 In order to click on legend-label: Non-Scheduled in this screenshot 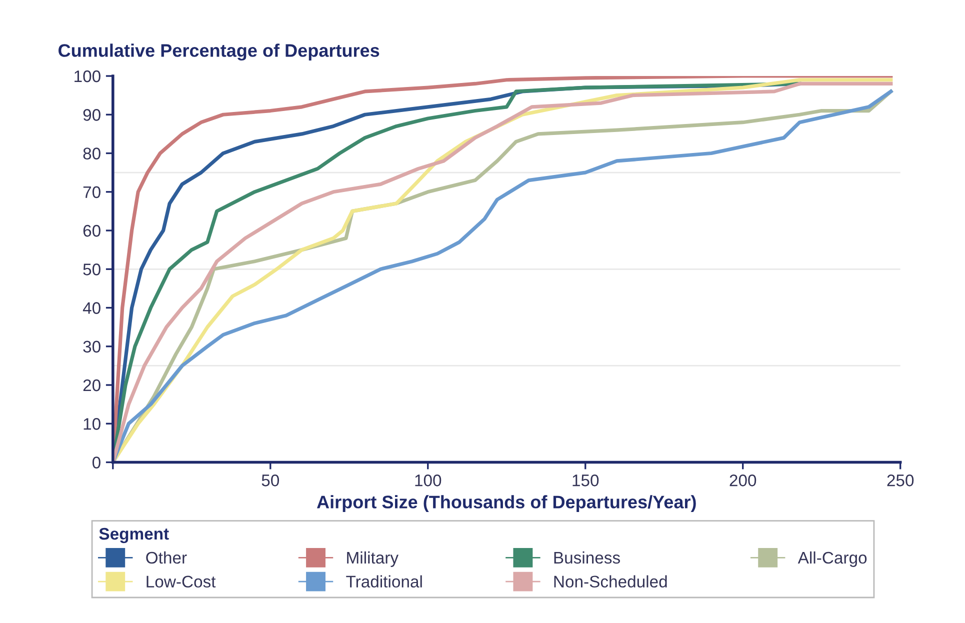, I will do `click(610, 581)`.